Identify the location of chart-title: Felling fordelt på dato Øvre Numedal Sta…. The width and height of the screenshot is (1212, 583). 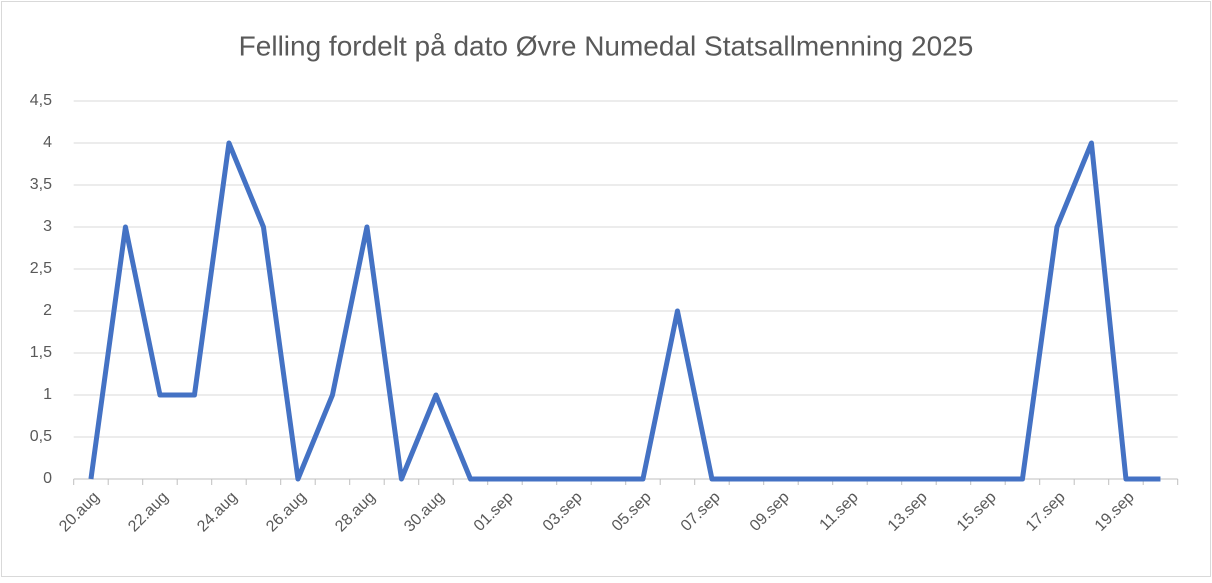
(606, 45).